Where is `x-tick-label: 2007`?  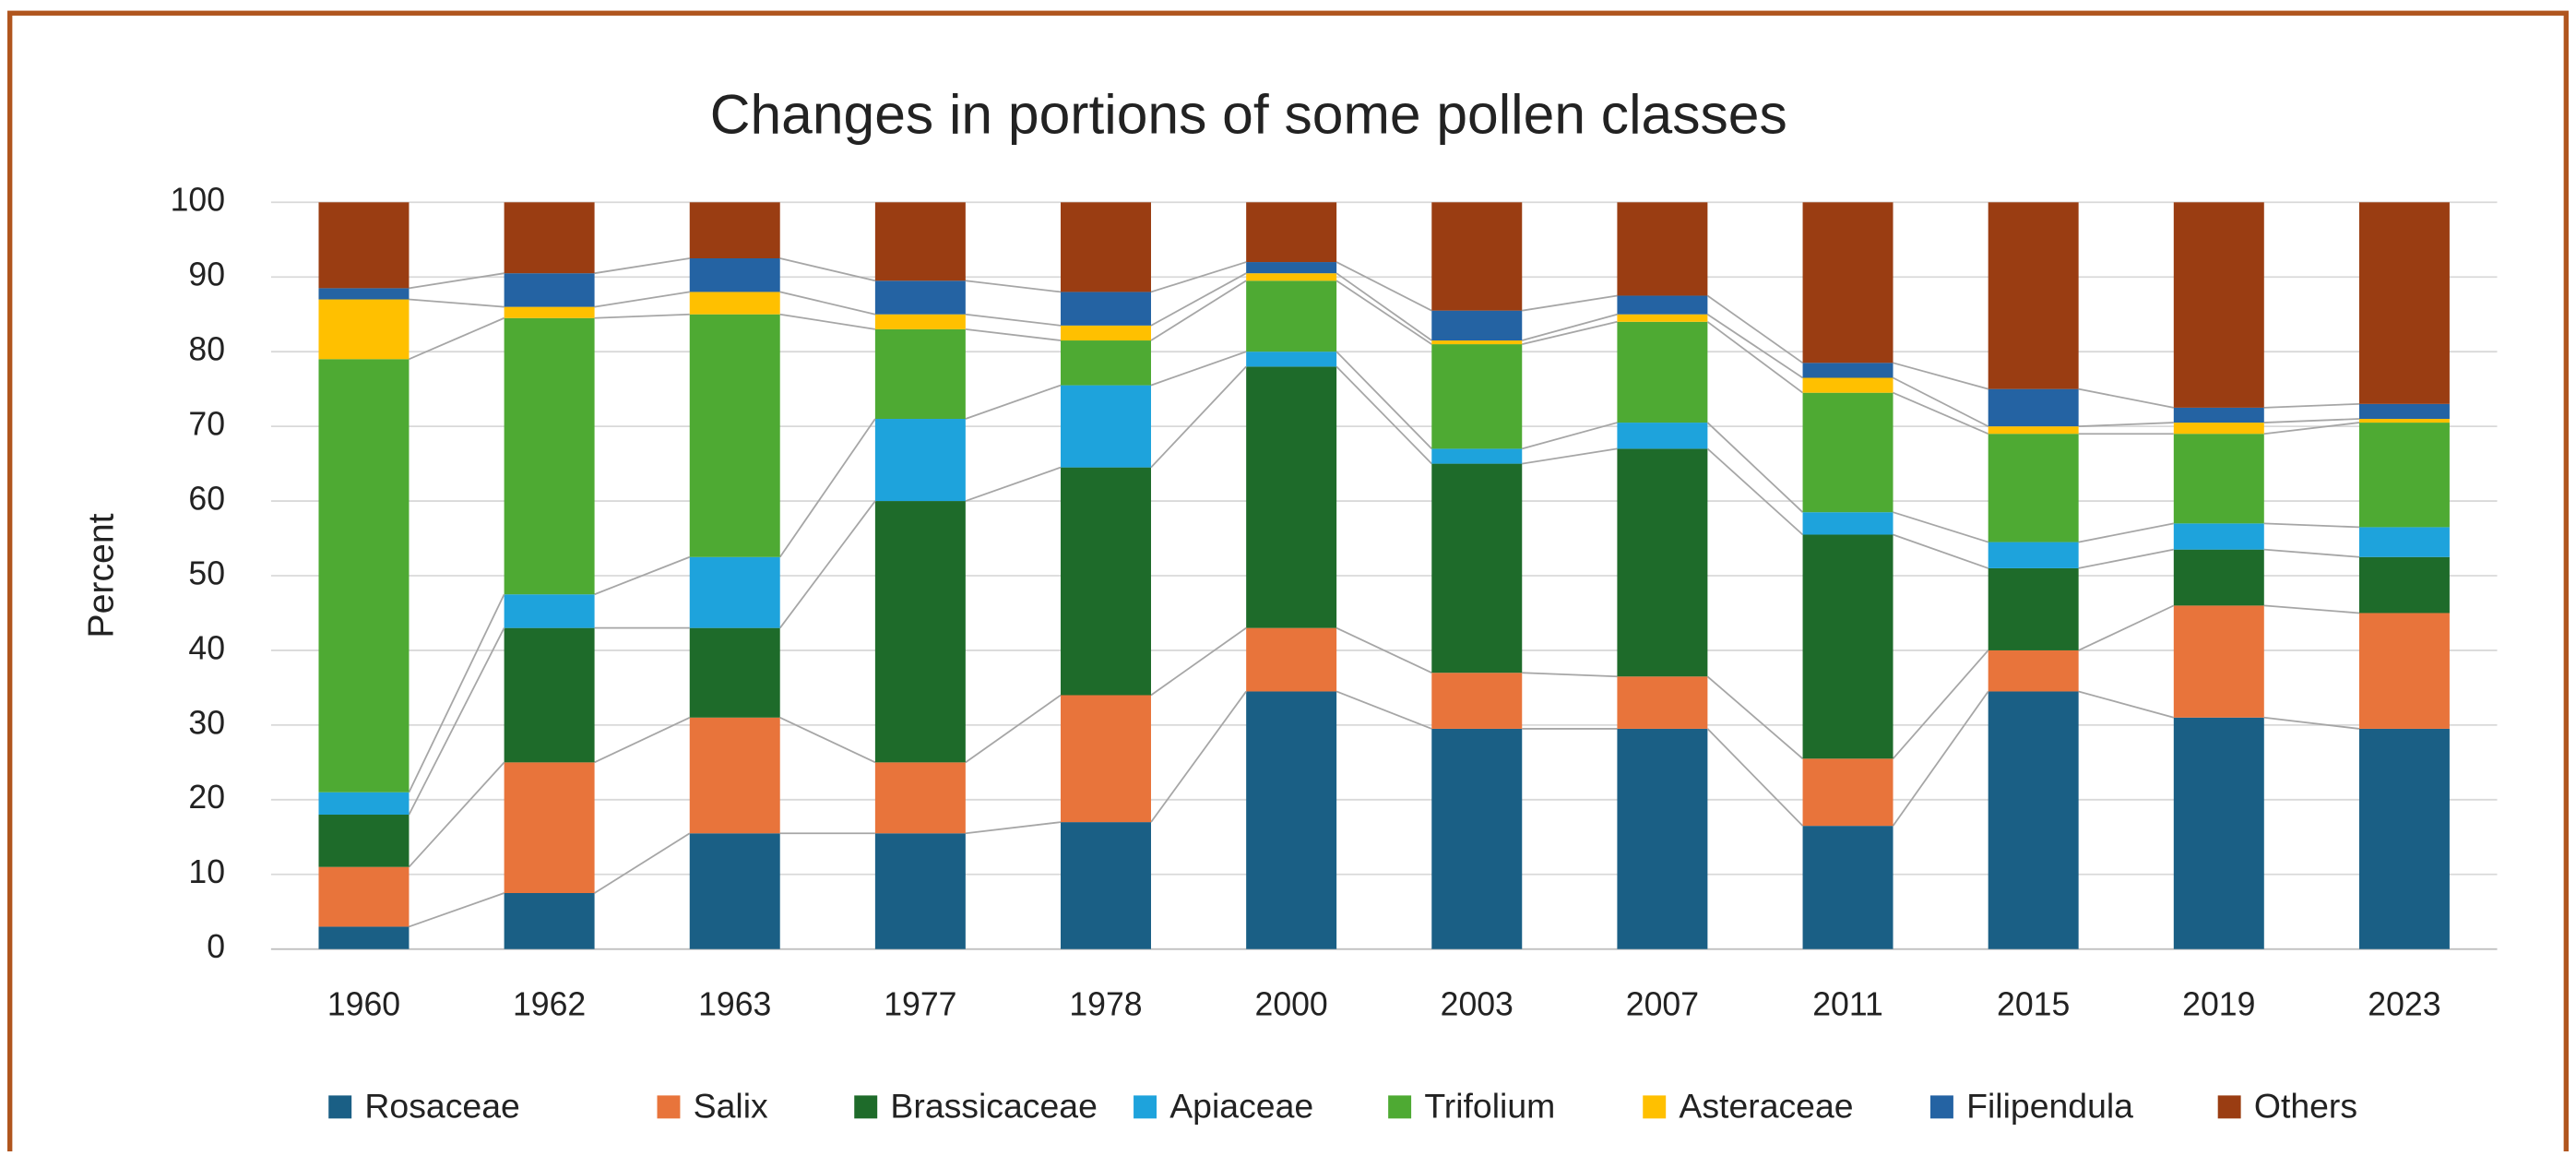 x-tick-label: 2007 is located at coordinates (1662, 1004).